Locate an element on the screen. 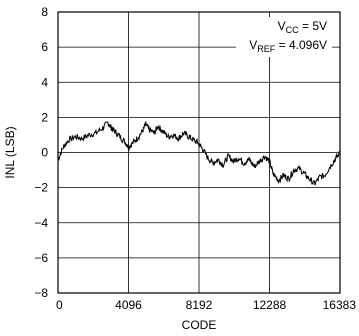  x-tick-label: 12288 is located at coordinates (270, 305).